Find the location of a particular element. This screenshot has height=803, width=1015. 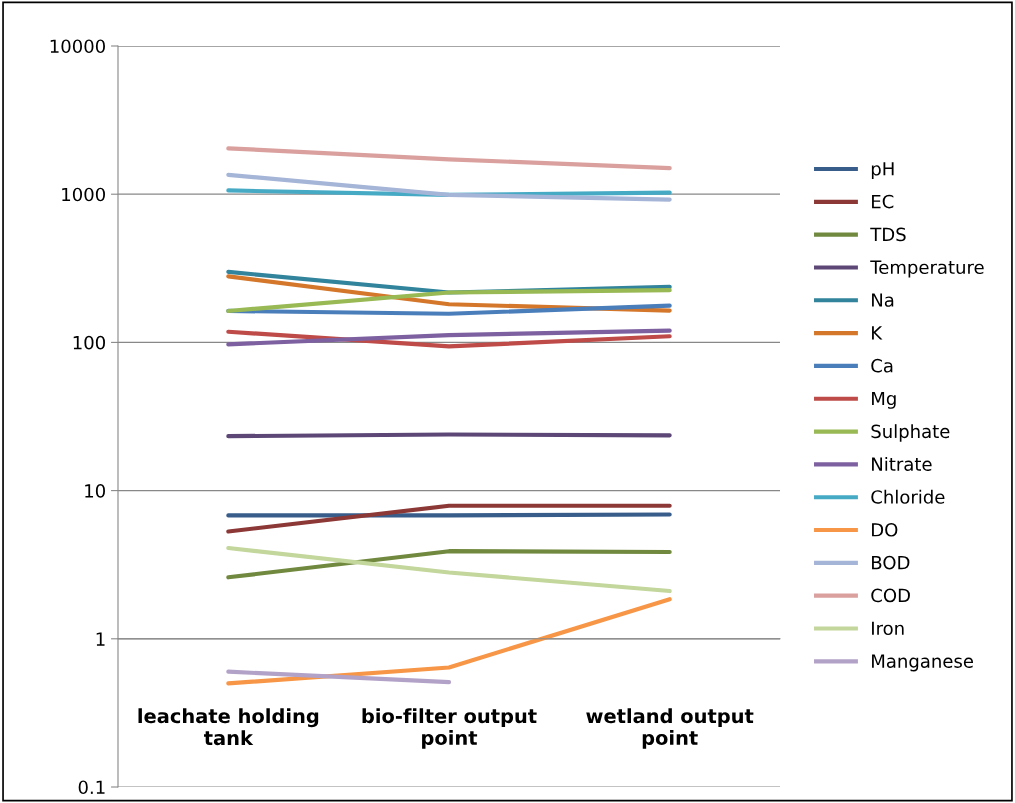

y-tick-label: 1000 is located at coordinates (83, 194).